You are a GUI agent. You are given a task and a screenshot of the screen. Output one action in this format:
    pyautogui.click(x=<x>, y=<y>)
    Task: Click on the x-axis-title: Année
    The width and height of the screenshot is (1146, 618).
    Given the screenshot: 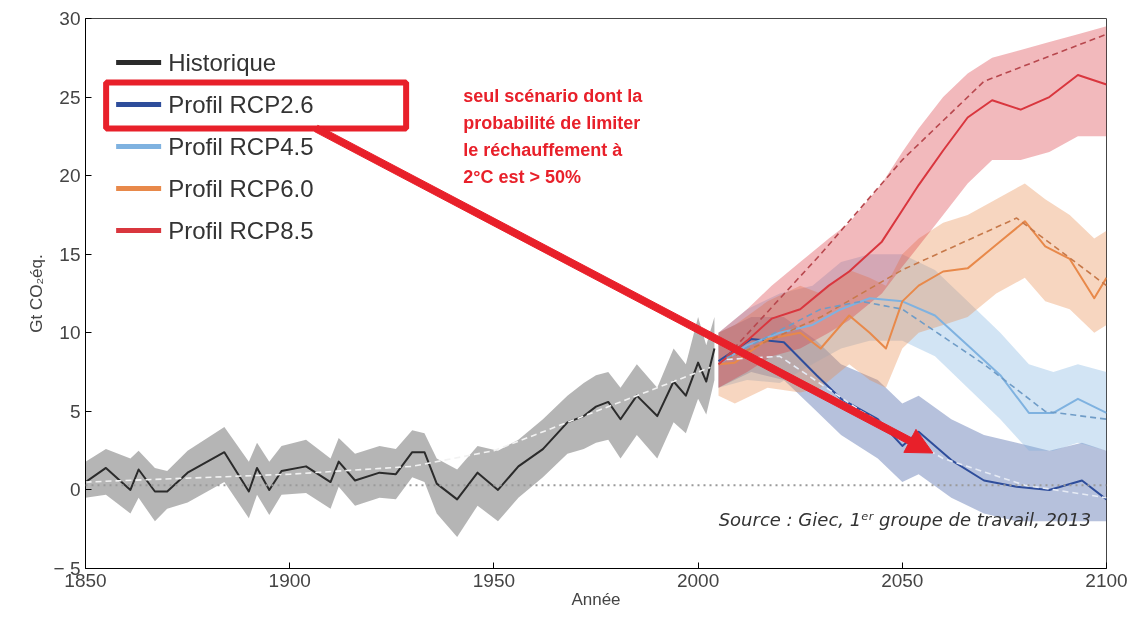 What is the action you would take?
    pyautogui.click(x=596, y=599)
    